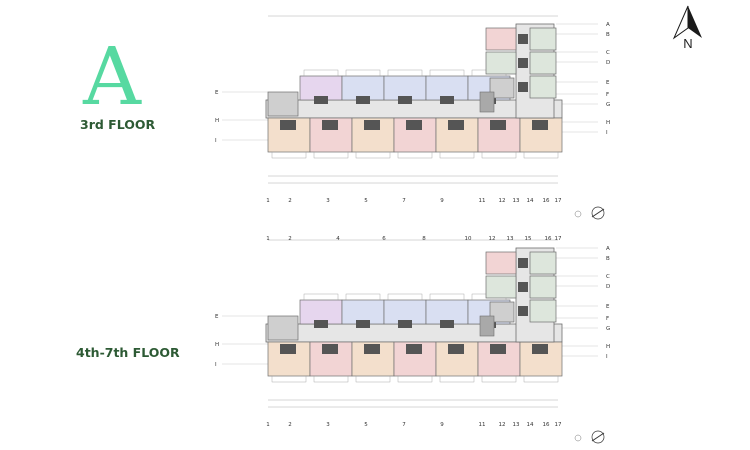 This screenshot has height=450, width=750. What do you see at coordinates (608, 105) in the screenshot?
I see `row-grid-label: G` at bounding box center [608, 105].